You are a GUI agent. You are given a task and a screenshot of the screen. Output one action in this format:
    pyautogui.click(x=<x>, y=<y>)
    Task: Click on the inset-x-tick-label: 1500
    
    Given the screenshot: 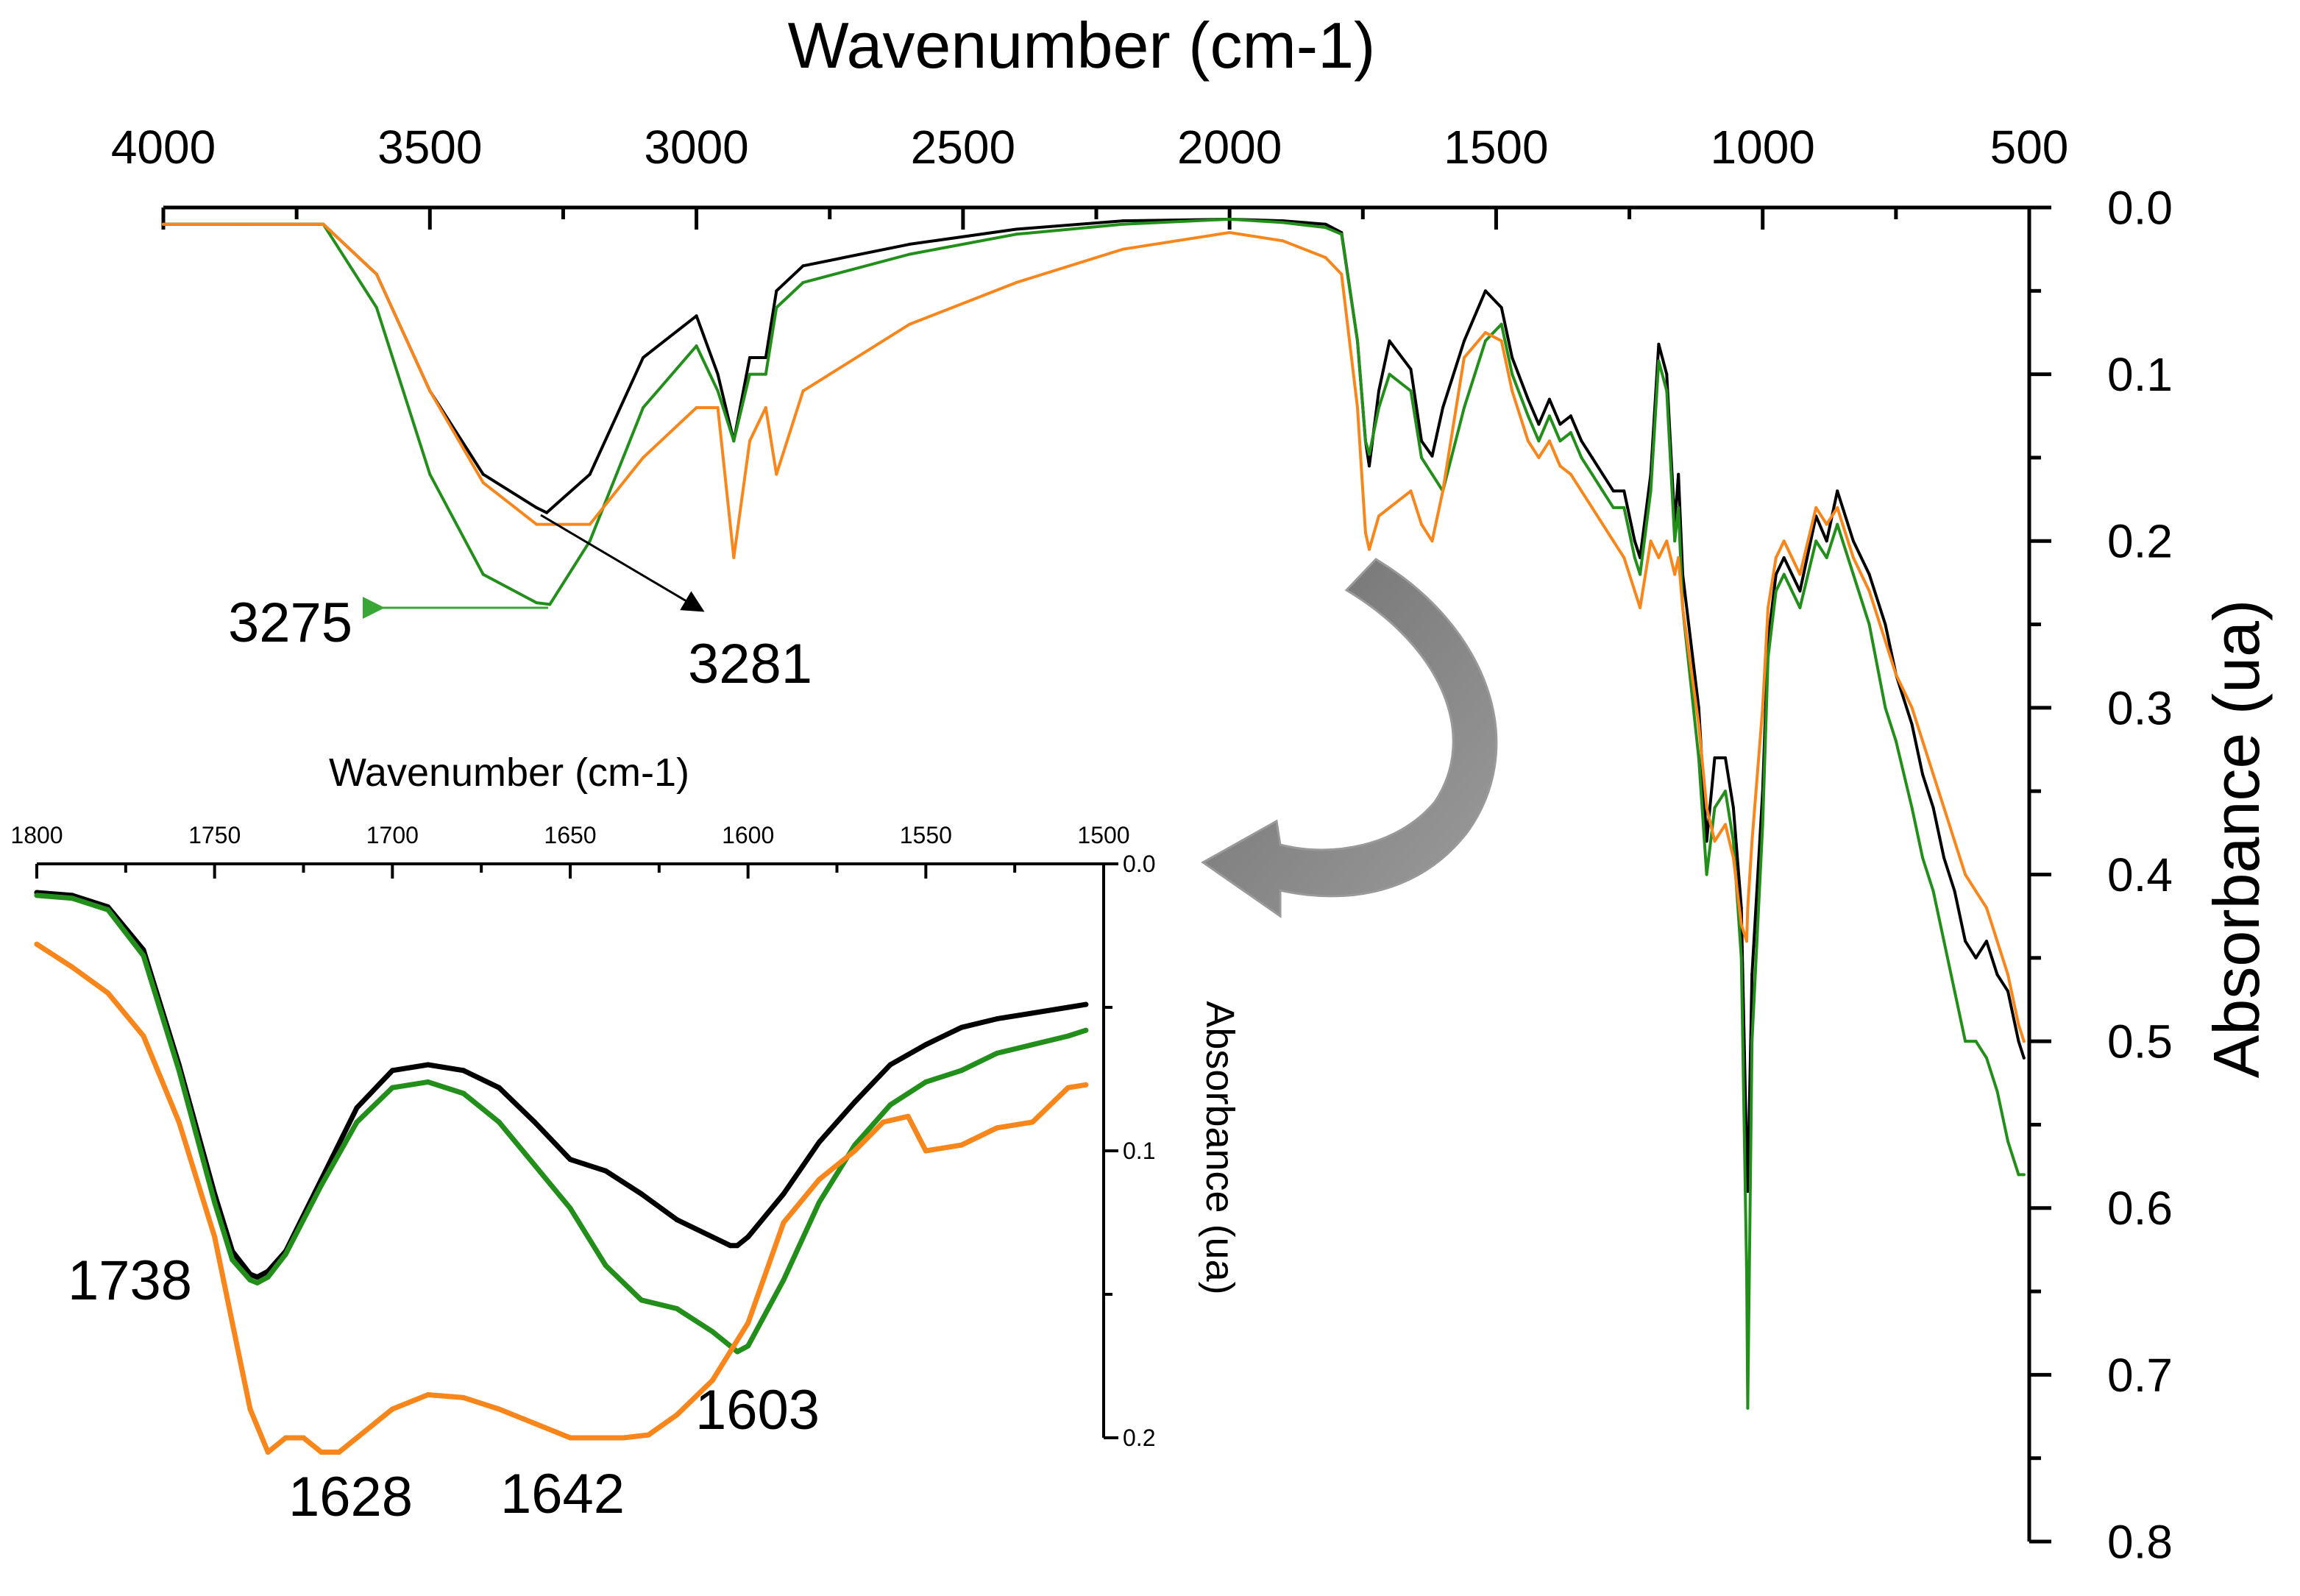 What is the action you would take?
    pyautogui.click(x=1103, y=835)
    